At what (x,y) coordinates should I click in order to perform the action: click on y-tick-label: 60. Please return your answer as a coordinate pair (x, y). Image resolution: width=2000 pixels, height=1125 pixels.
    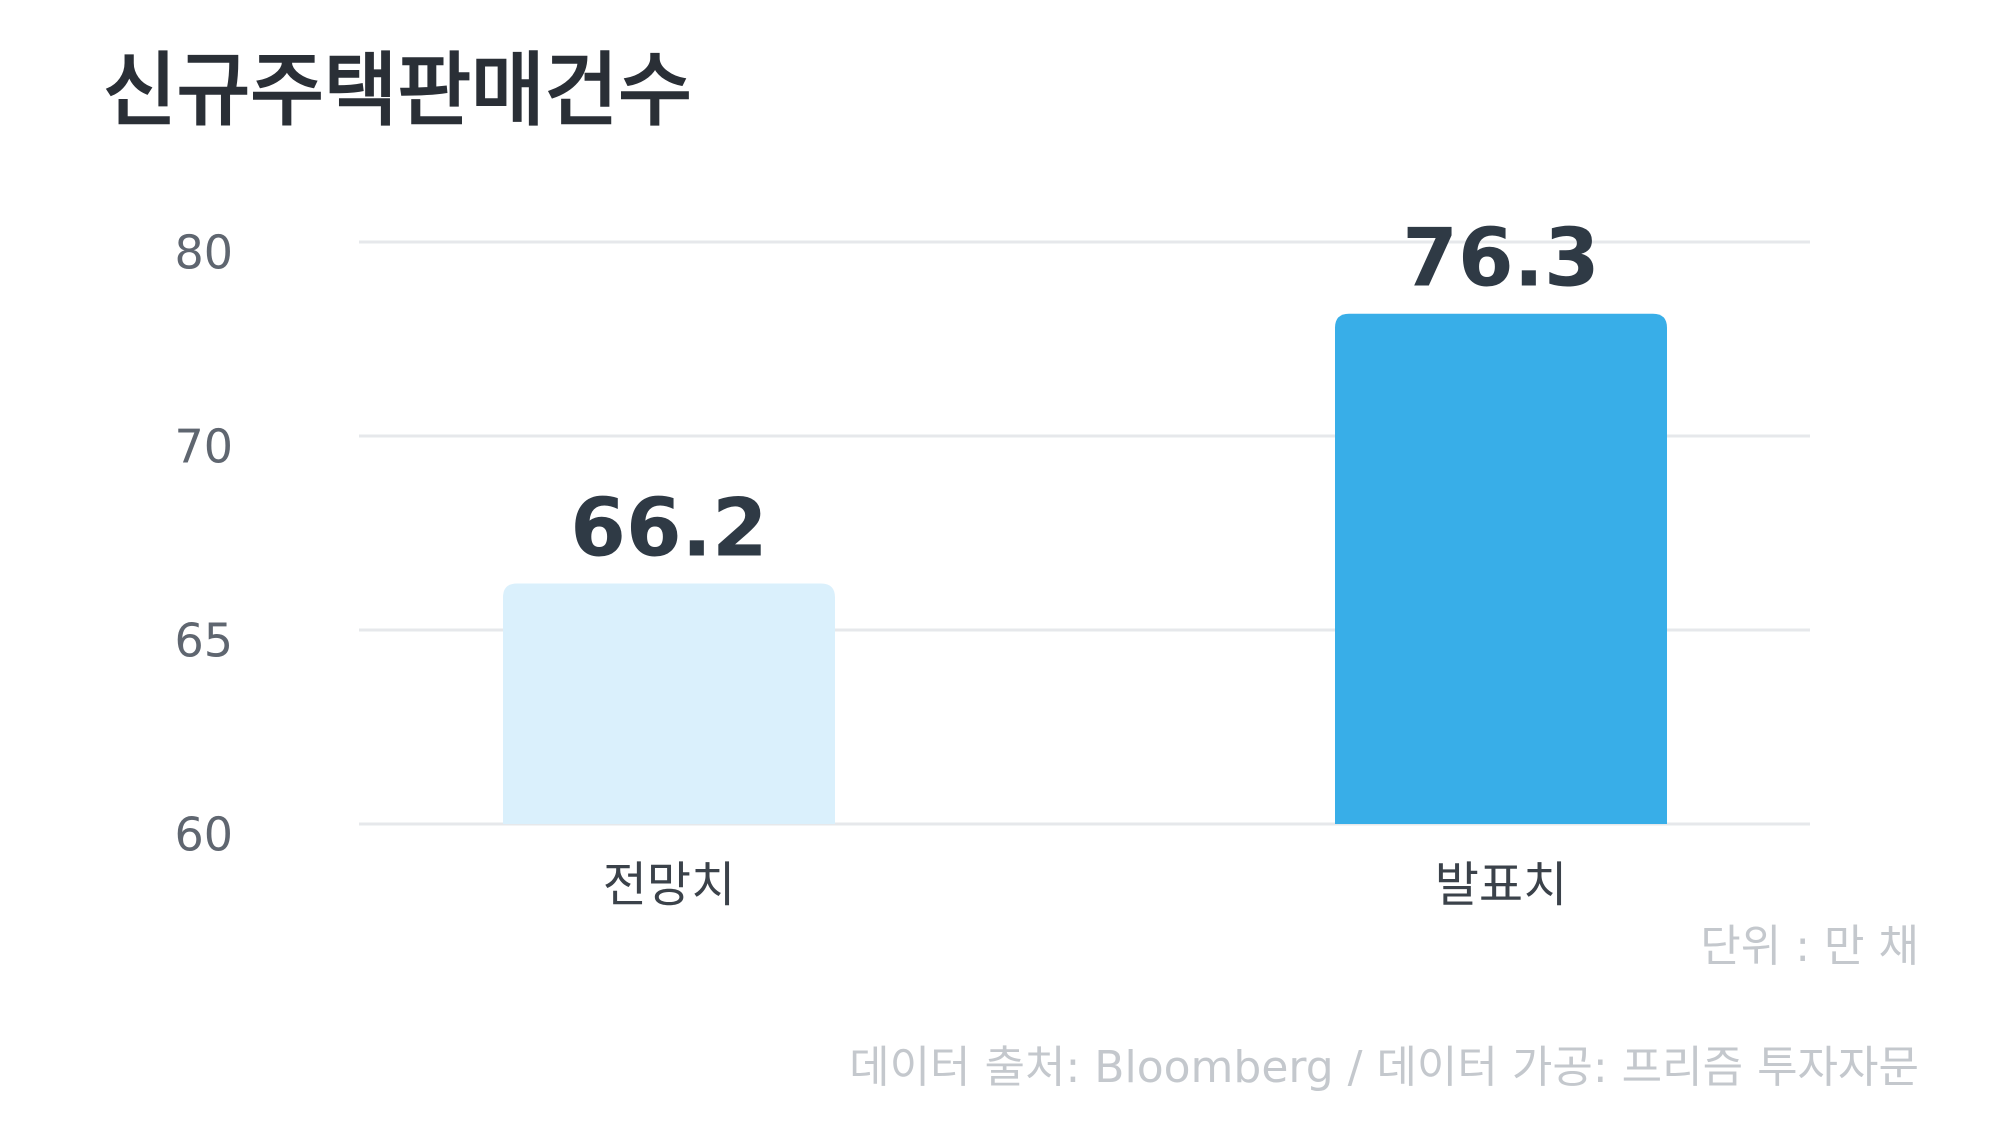
    Looking at the image, I should click on (203, 835).